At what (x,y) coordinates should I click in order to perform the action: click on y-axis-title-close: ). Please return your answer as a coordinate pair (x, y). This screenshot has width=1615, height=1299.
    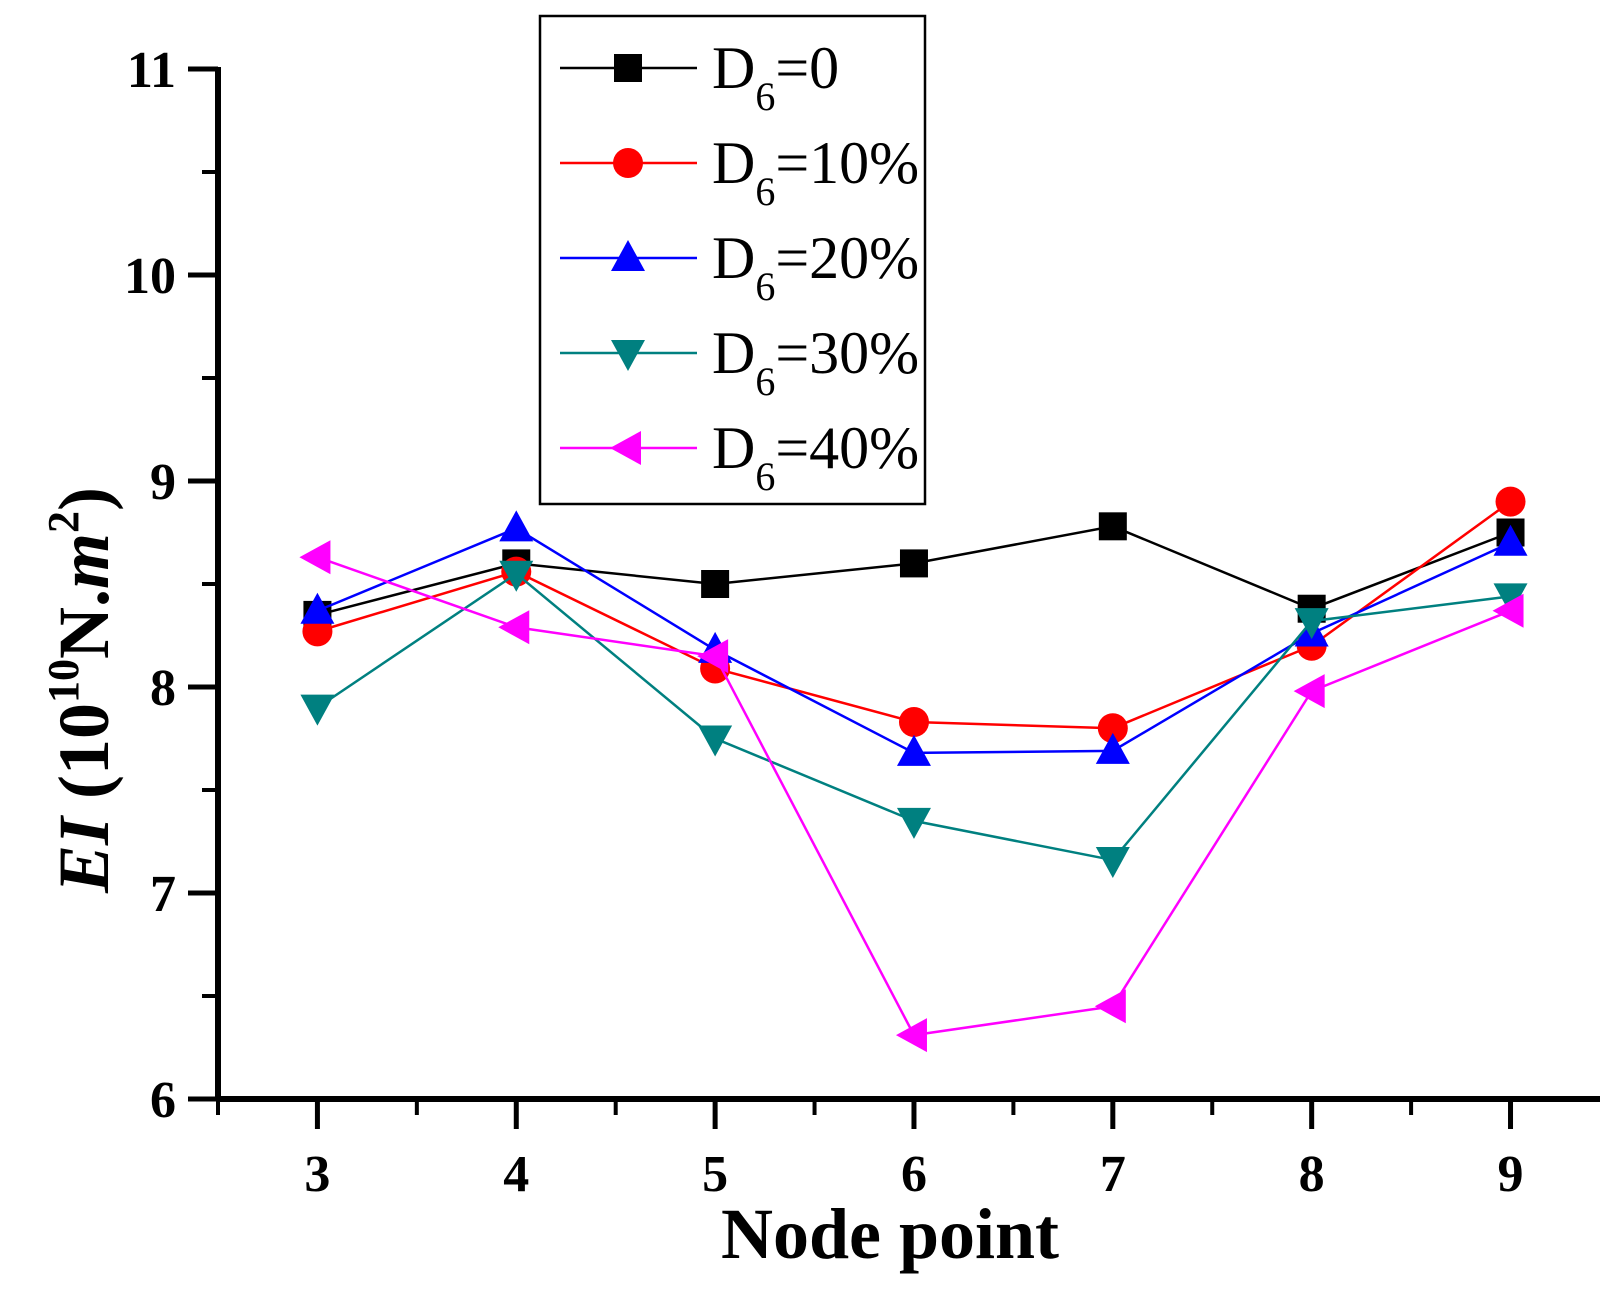
    Looking at the image, I should click on (84, 499).